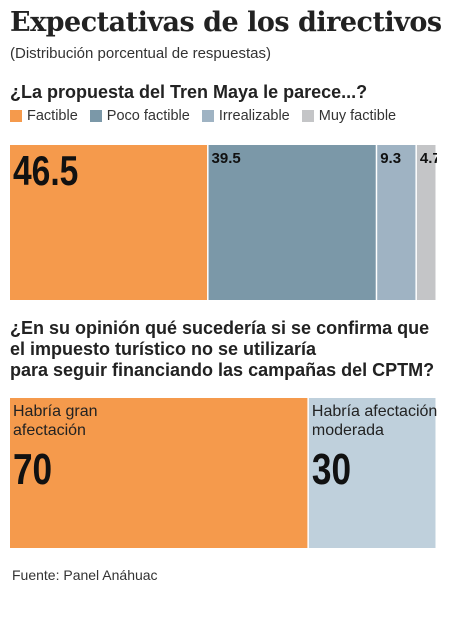 The image size is (450, 620). What do you see at coordinates (45, 172) in the screenshot?
I see `data-label: 46.5` at bounding box center [45, 172].